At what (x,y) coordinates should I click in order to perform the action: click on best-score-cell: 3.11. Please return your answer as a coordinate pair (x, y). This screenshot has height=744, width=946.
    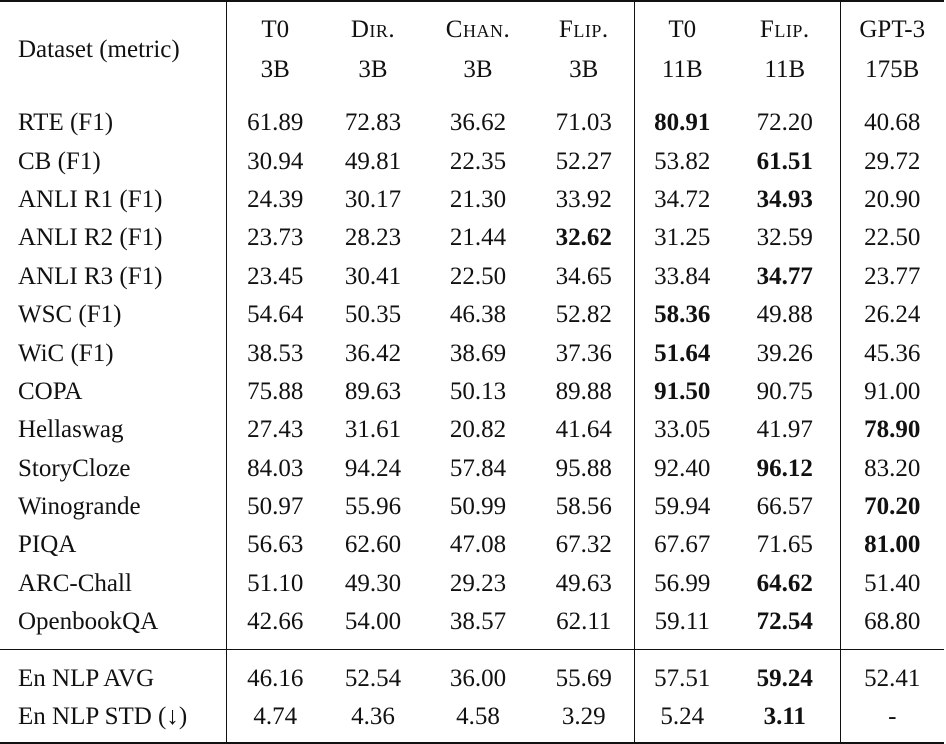
    Looking at the image, I should click on (785, 721).